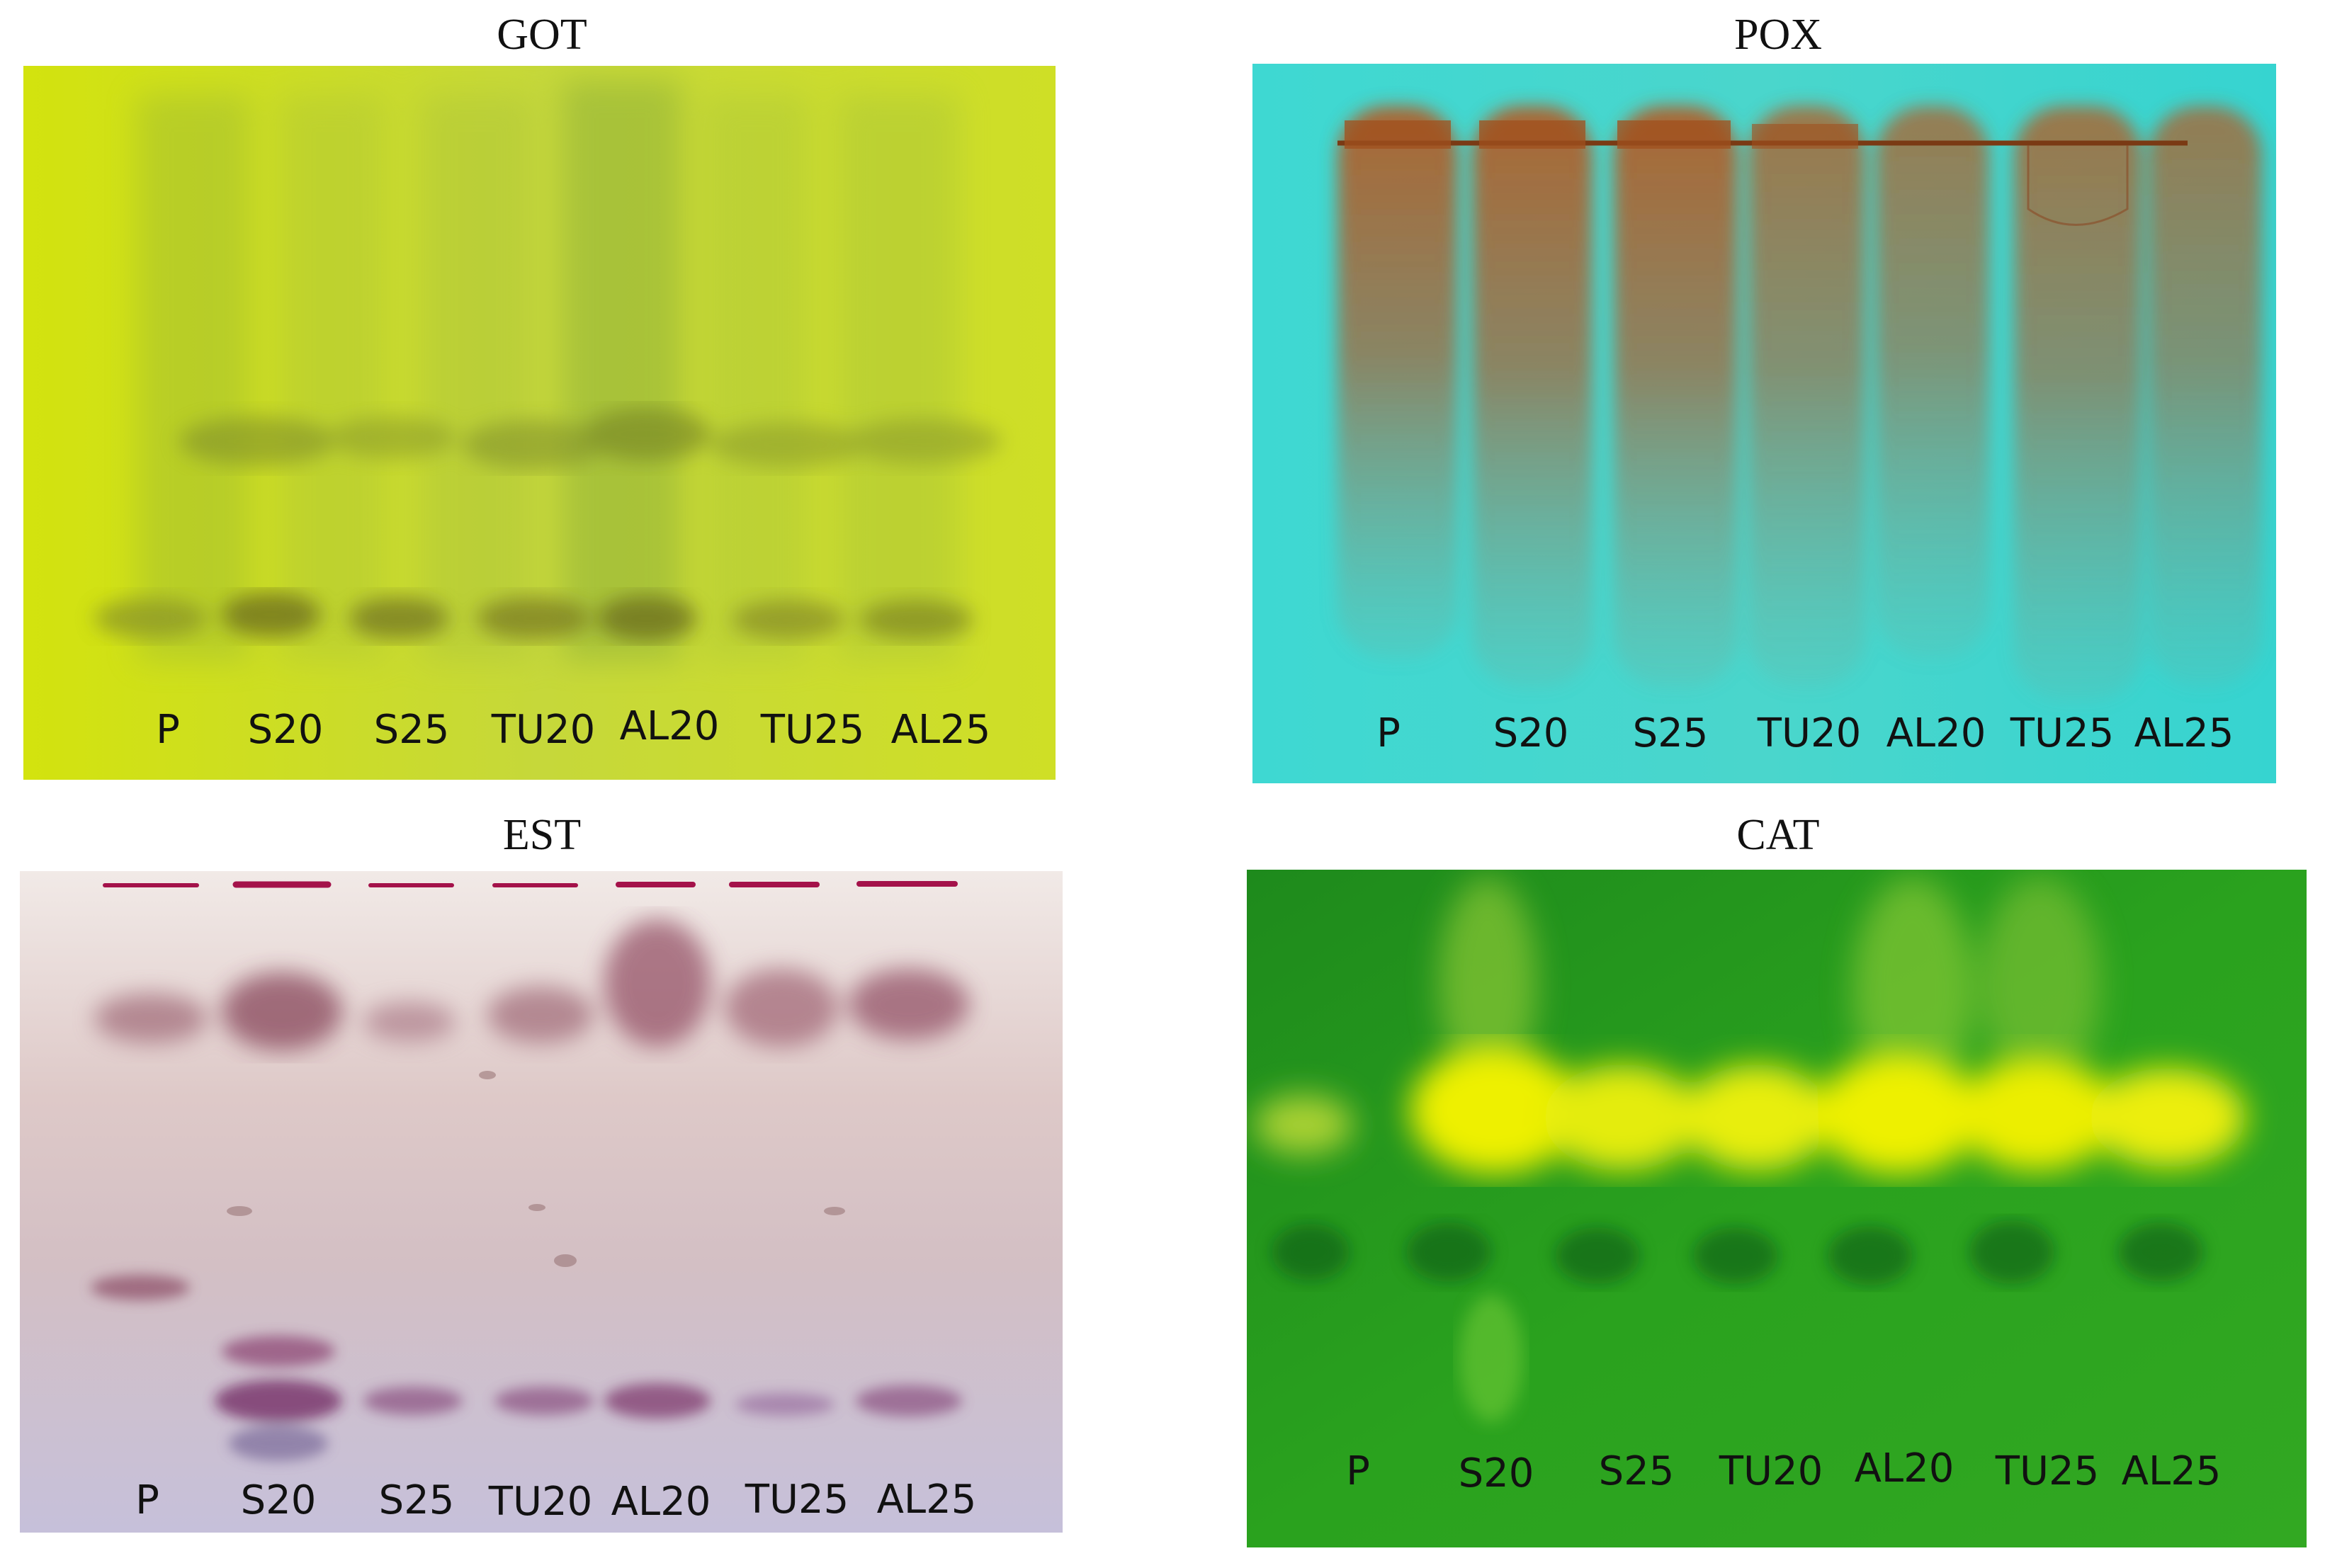 The width and height of the screenshot is (2325, 1568). Describe the element at coordinates (542, 835) in the screenshot. I see `panel-title-est: EST` at that location.